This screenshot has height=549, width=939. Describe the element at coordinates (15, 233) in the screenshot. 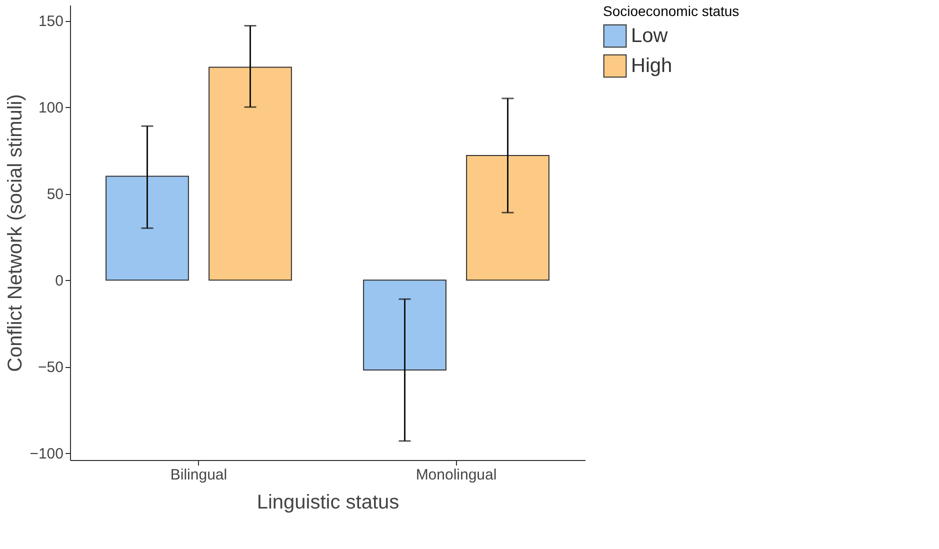

I see `y-axis-title: Conflict Network (social stimuli)` at that location.